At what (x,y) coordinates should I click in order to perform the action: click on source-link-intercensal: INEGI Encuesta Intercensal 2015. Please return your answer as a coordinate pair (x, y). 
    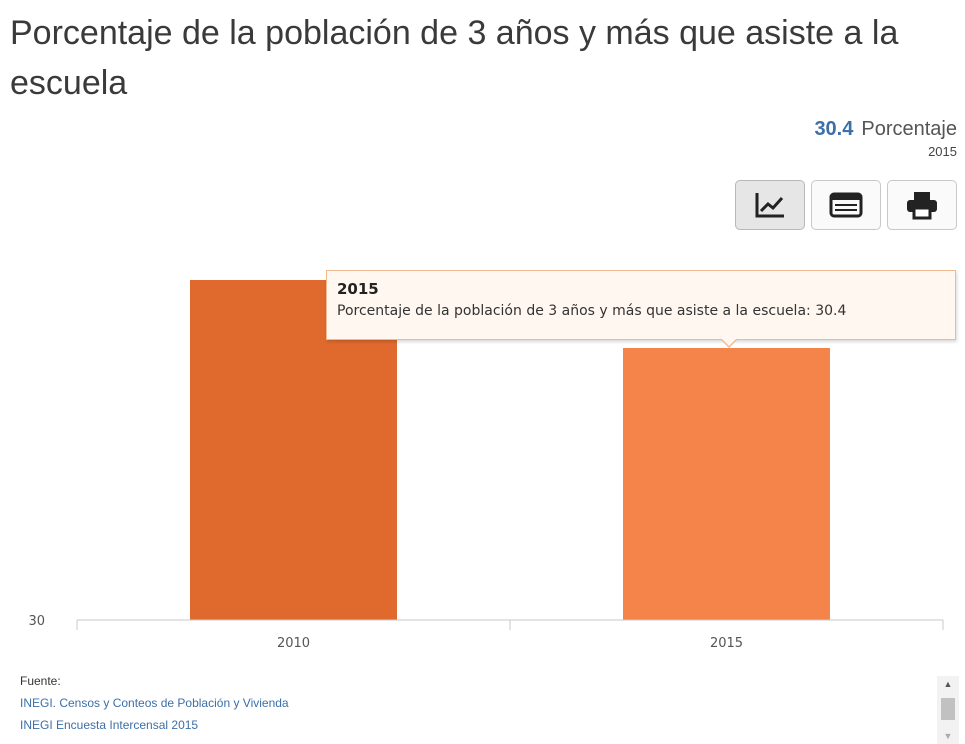
    Looking at the image, I should click on (109, 725).